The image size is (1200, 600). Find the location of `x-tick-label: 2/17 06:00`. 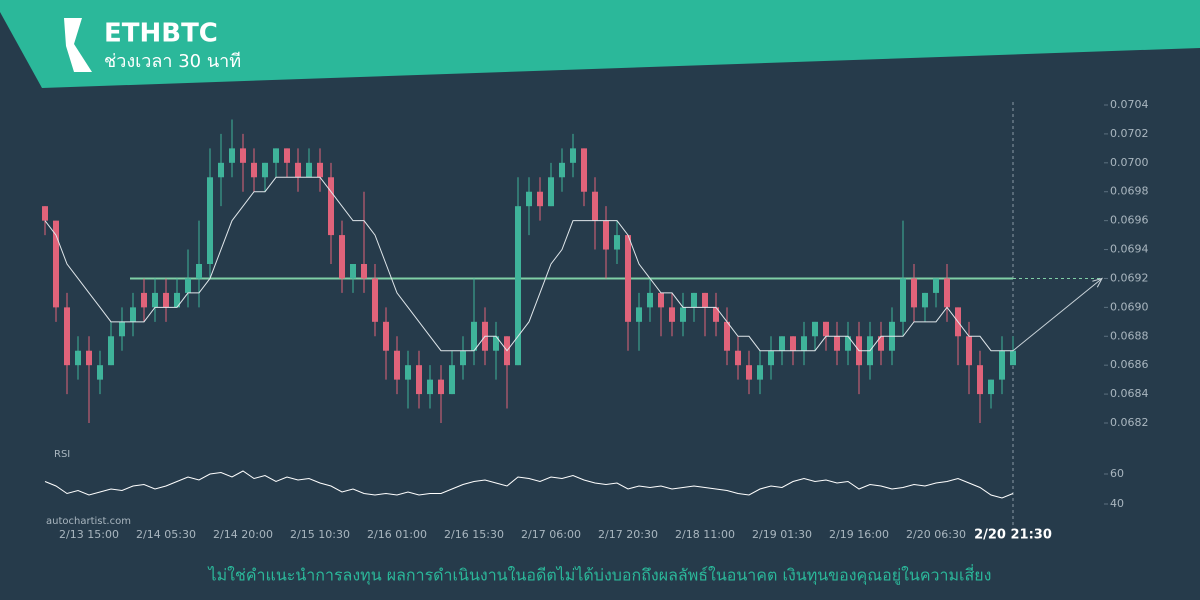

x-tick-label: 2/17 06:00 is located at coordinates (551, 534).